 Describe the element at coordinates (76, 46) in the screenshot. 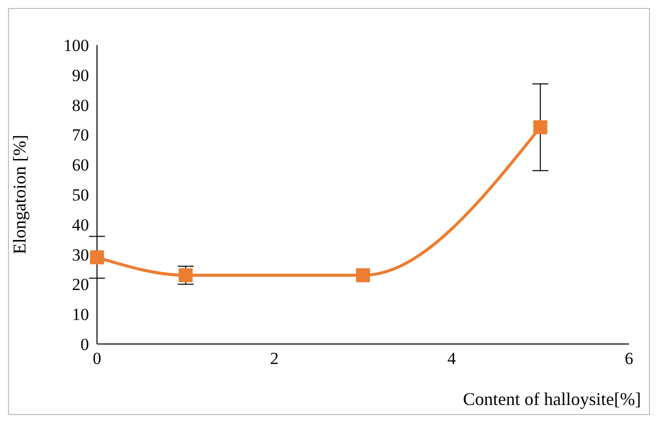

I see `y-tick-label: 100` at that location.